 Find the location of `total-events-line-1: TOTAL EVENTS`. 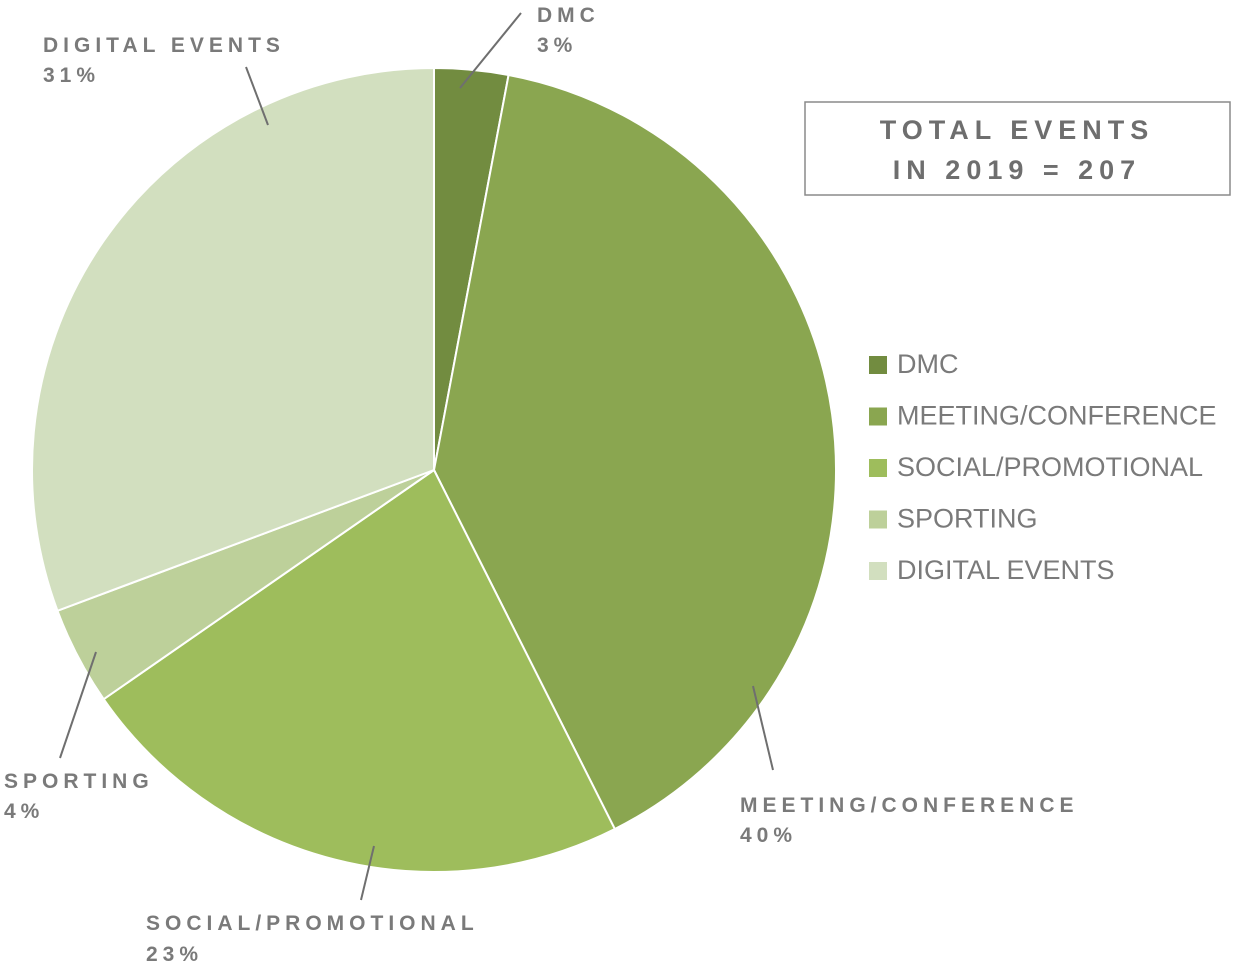

total-events-line-1: TOTAL EVENTS is located at coordinates (1017, 130).